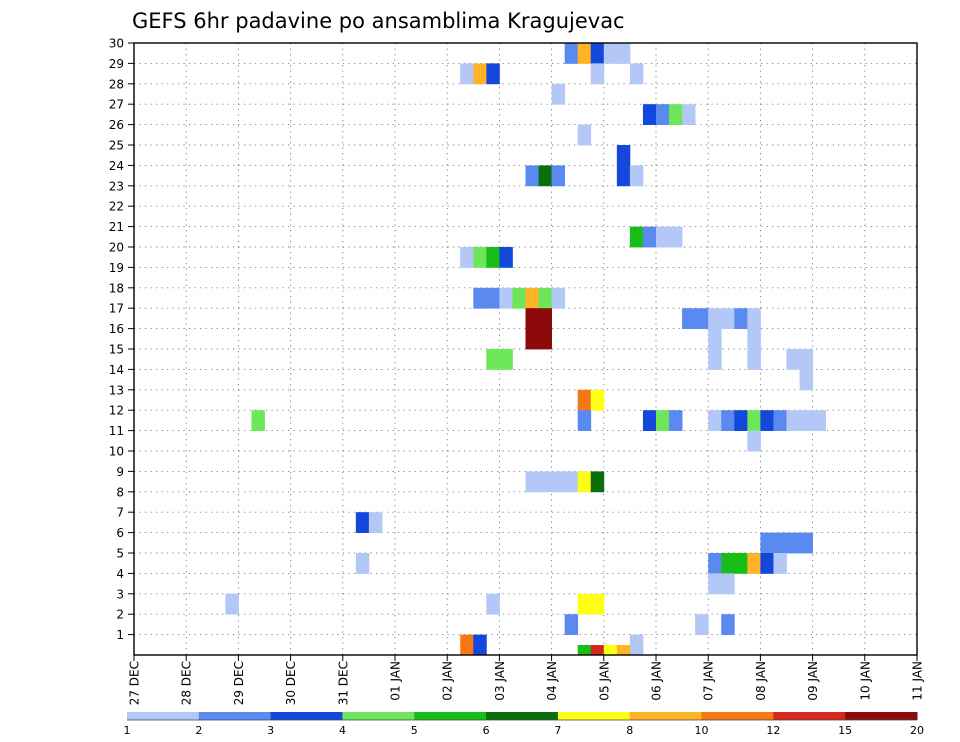 This screenshot has width=960, height=742. I want to click on legend-label: 12, so click(773, 730).